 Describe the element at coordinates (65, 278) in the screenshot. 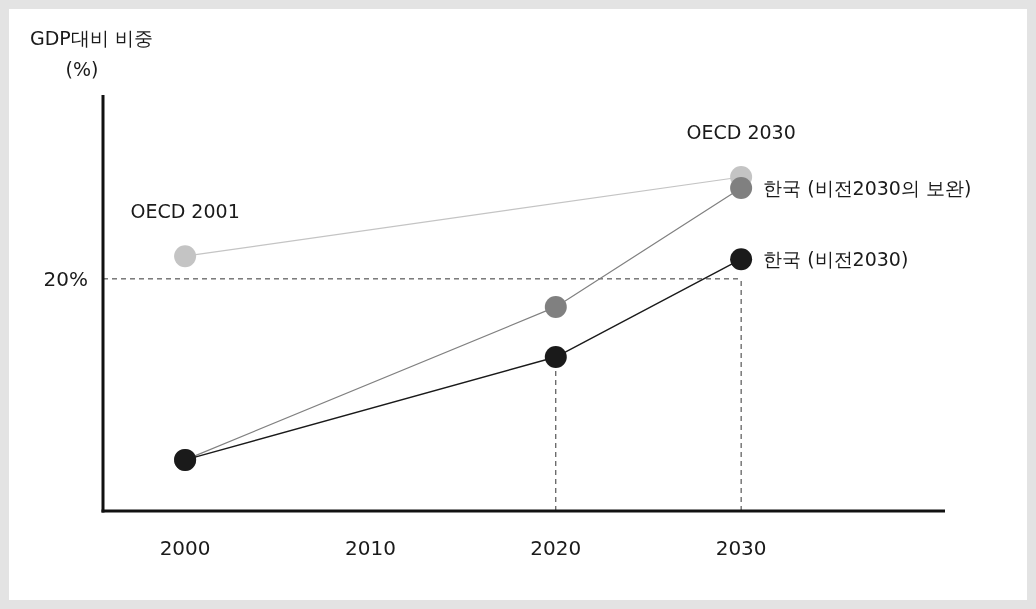

I see `text: 20%` at that location.